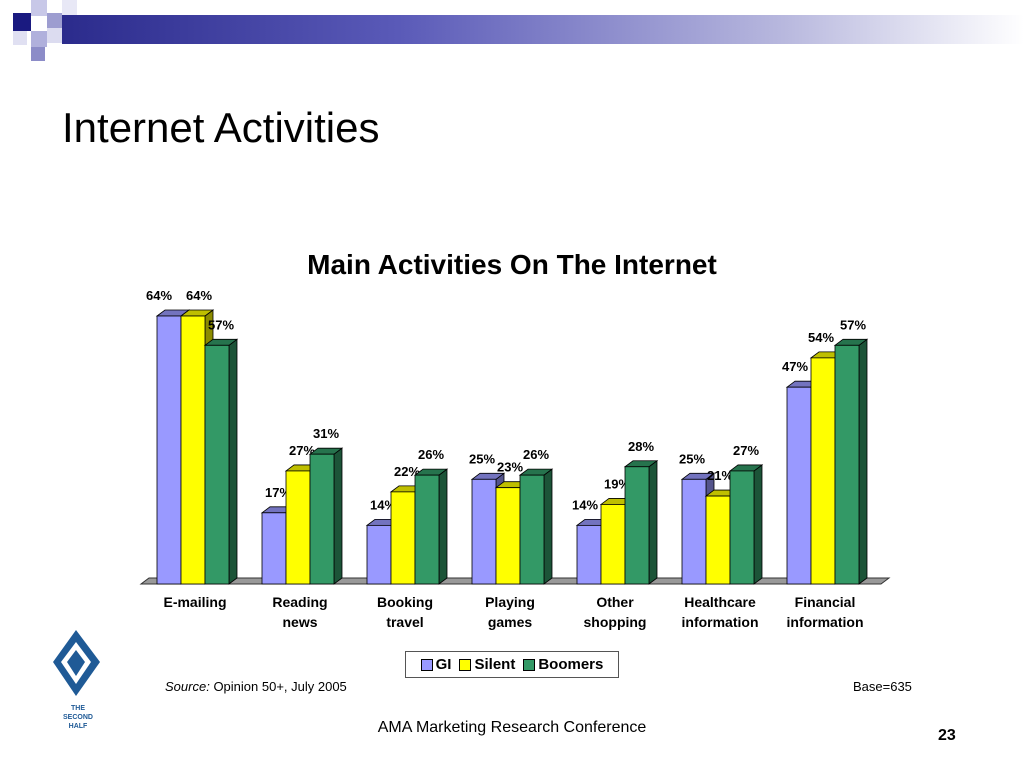 This screenshot has height=768, width=1024. Describe the element at coordinates (78, 726) in the screenshot. I see `logo-line-2: HALF` at that location.